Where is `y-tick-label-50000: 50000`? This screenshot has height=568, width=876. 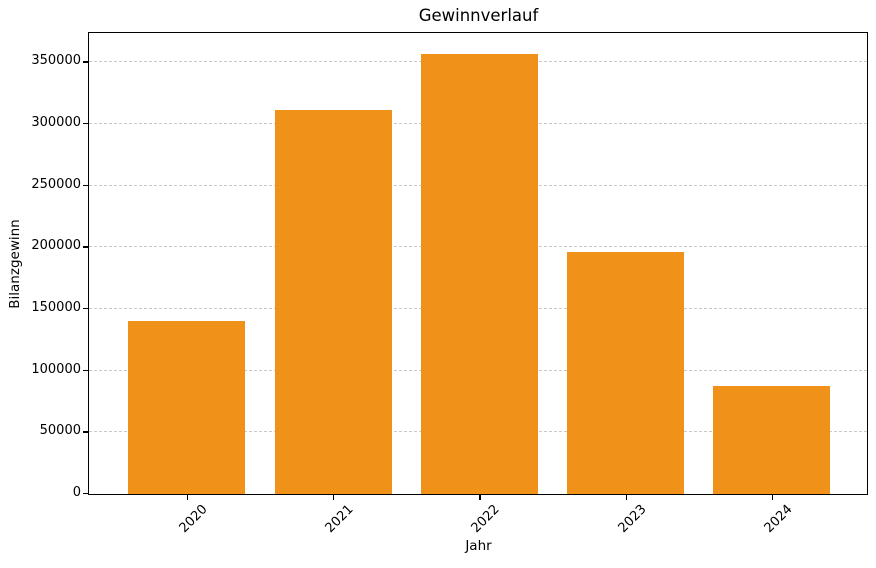 y-tick-label-50000: 50000 is located at coordinates (60, 431).